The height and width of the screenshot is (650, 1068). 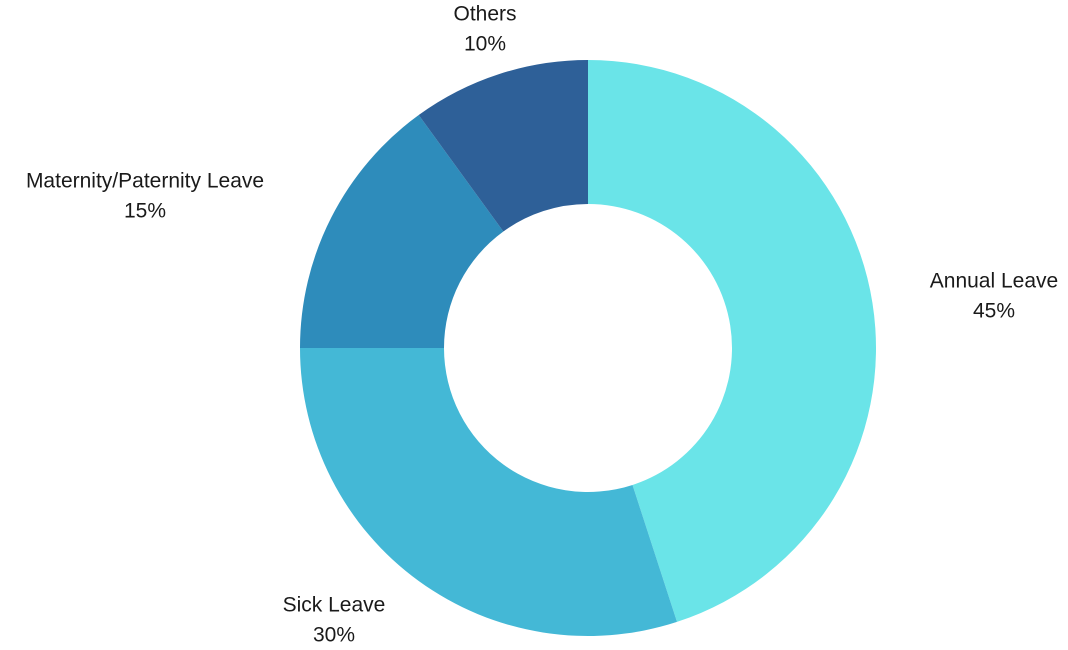 I want to click on slice-label-maternity-paternity-leave: Maternity/Paternity Leave, so click(x=145, y=181).